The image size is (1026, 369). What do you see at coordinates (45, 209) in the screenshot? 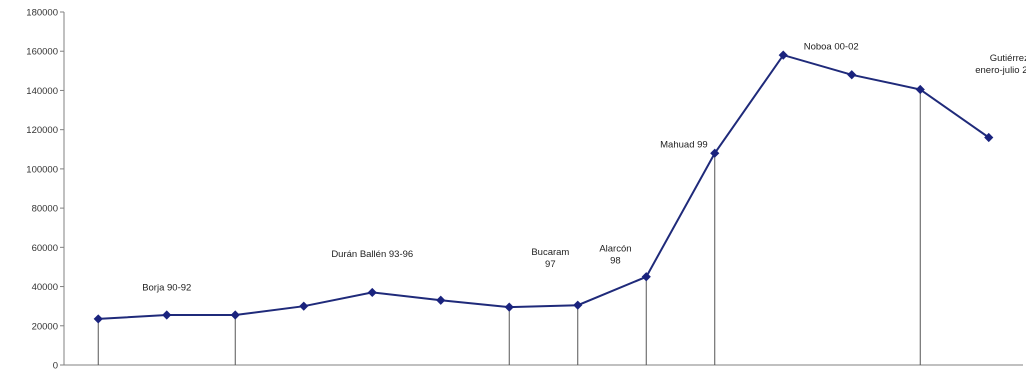
I see `y-tick-label: 80000` at bounding box center [45, 209].